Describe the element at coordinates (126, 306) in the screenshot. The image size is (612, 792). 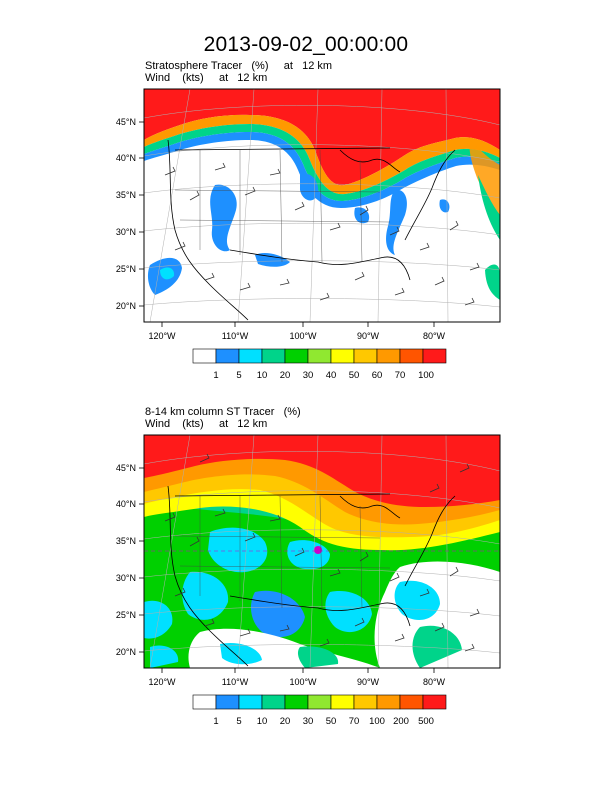
I see `panel1-lat-label: 20°N` at that location.